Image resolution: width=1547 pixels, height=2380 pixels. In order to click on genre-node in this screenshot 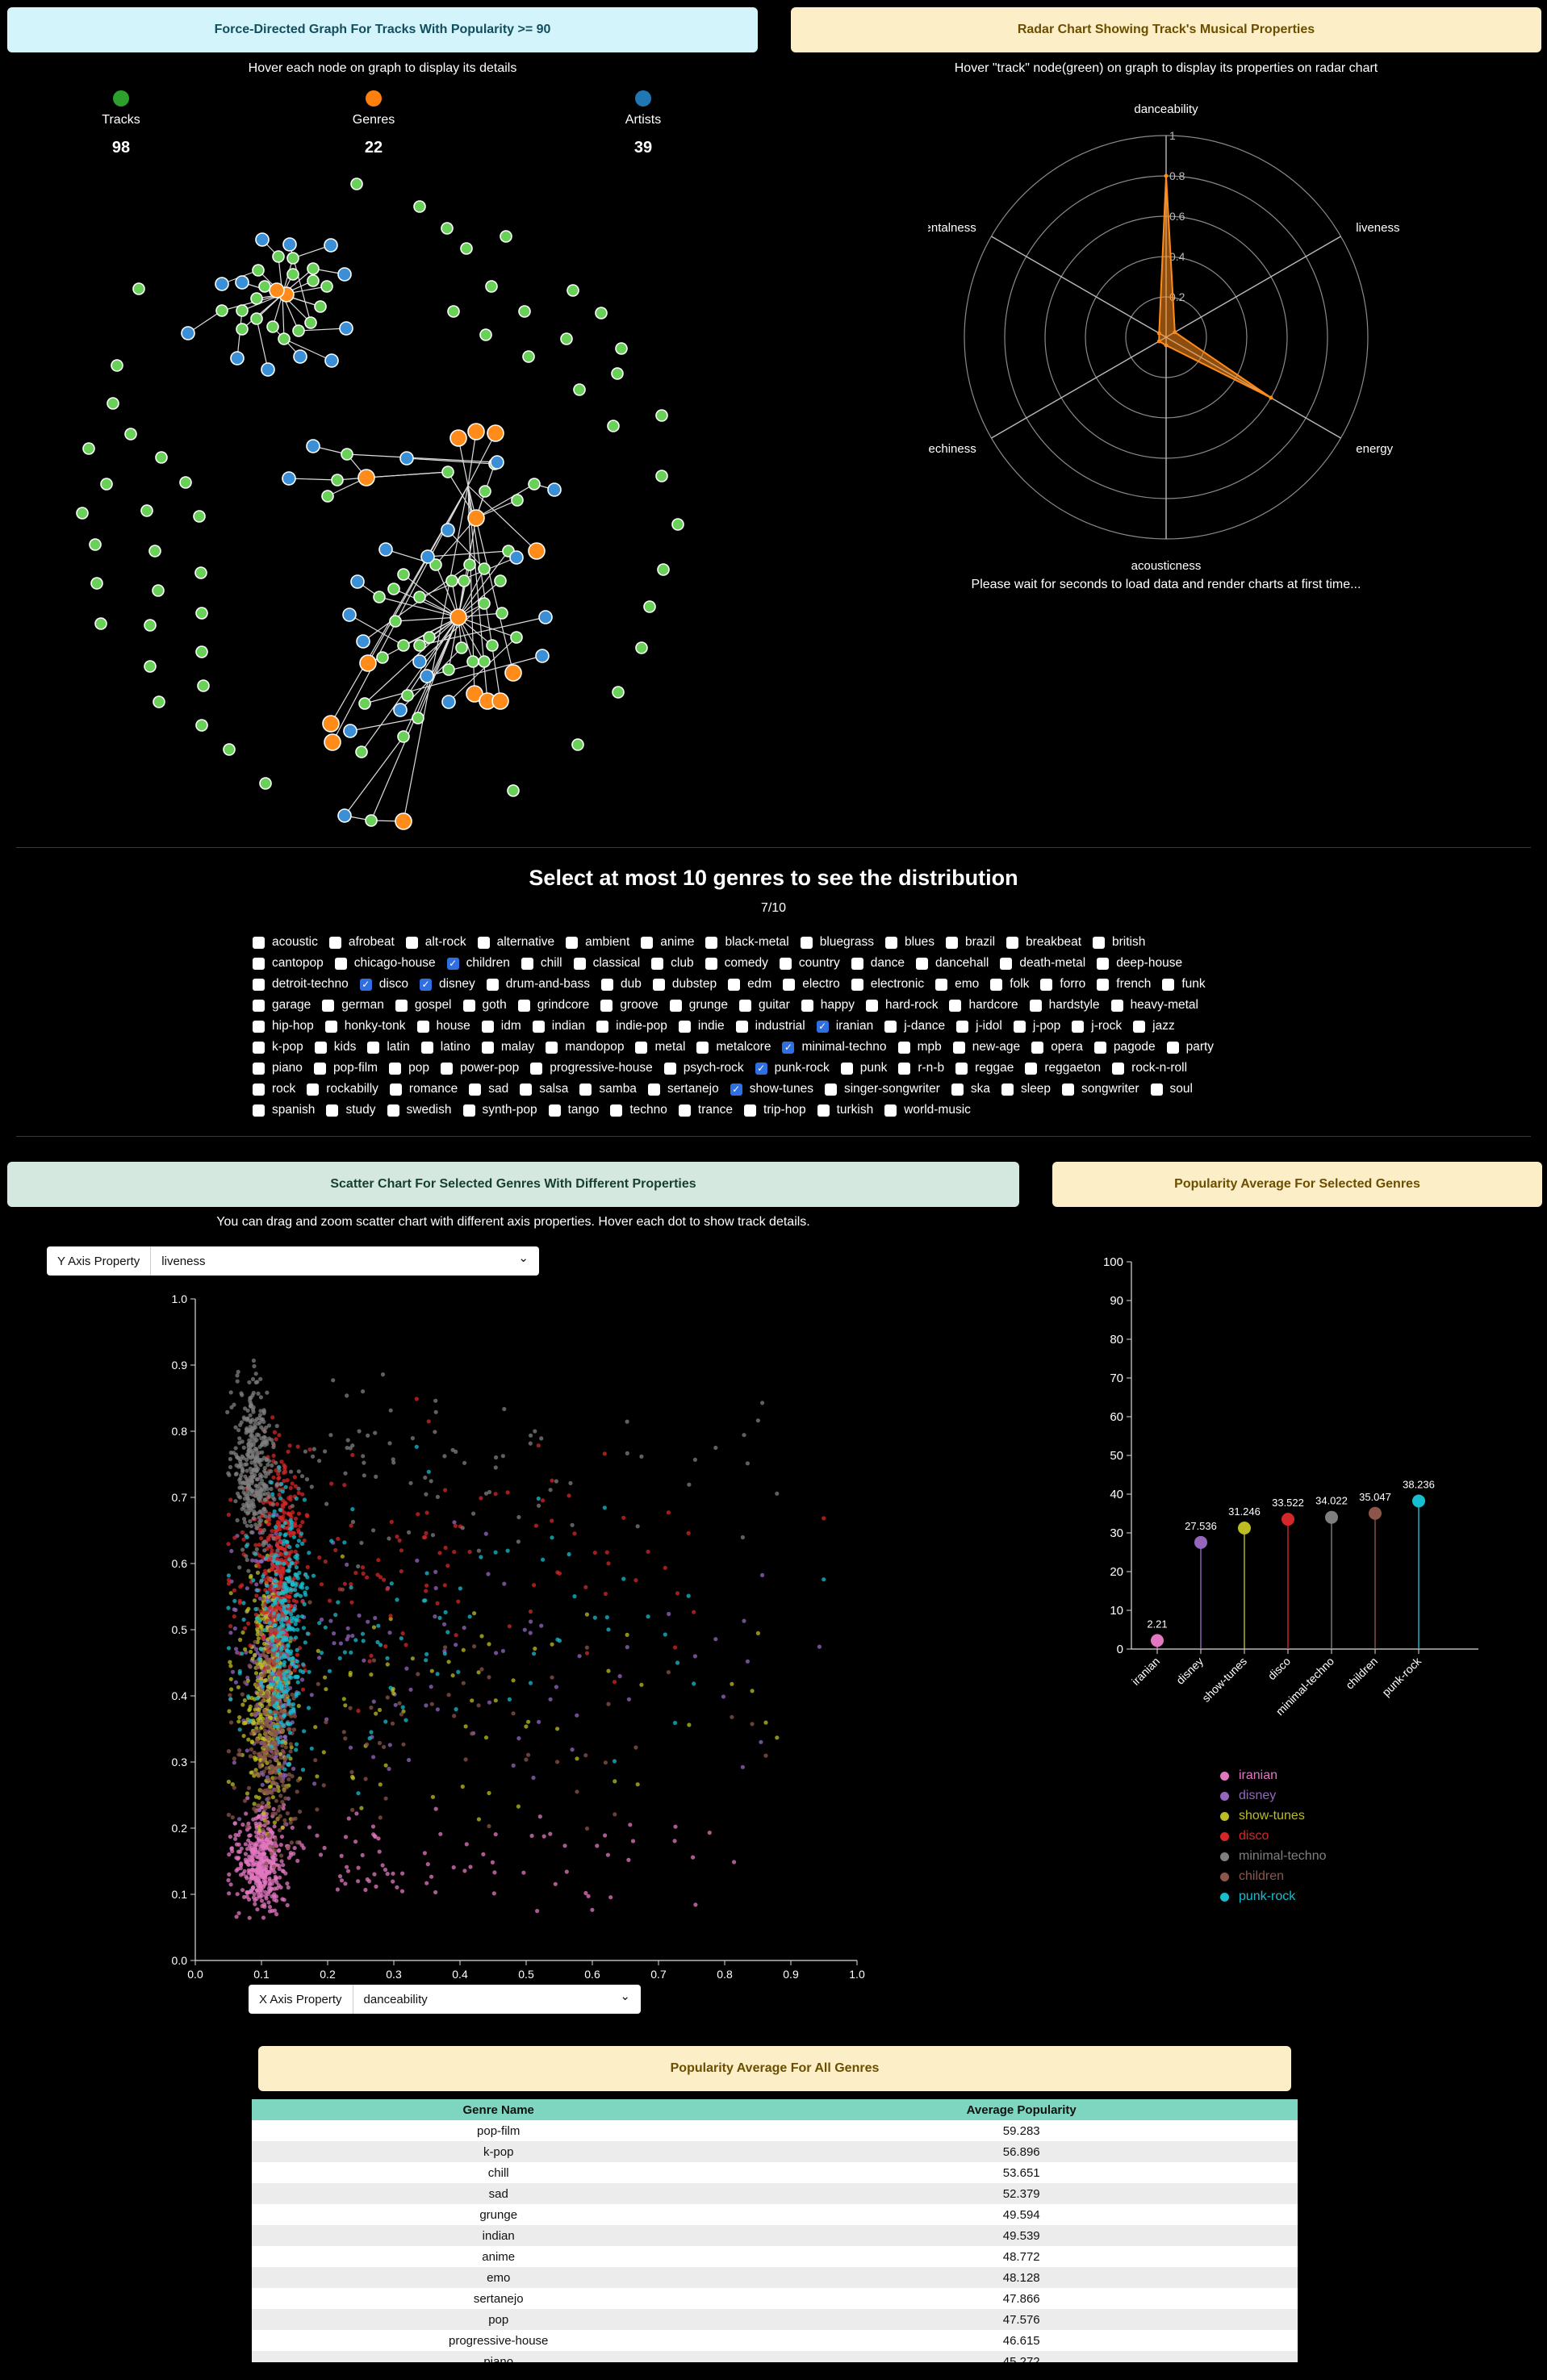, I will do `click(476, 432)`.